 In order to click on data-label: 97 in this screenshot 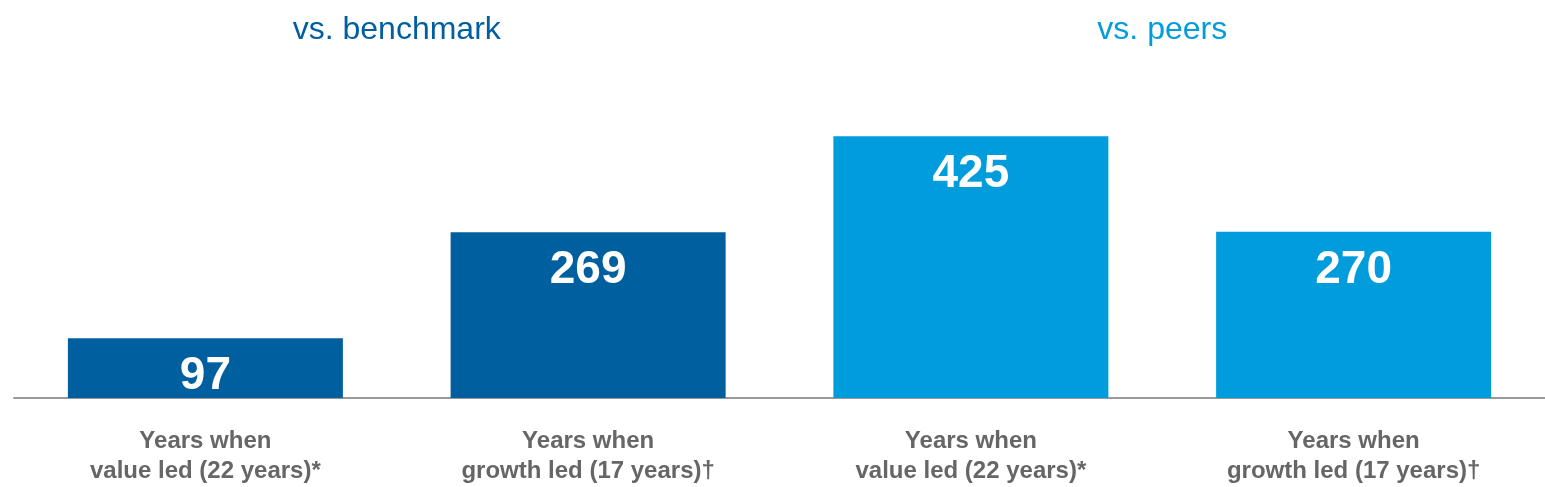, I will do `click(205, 373)`.